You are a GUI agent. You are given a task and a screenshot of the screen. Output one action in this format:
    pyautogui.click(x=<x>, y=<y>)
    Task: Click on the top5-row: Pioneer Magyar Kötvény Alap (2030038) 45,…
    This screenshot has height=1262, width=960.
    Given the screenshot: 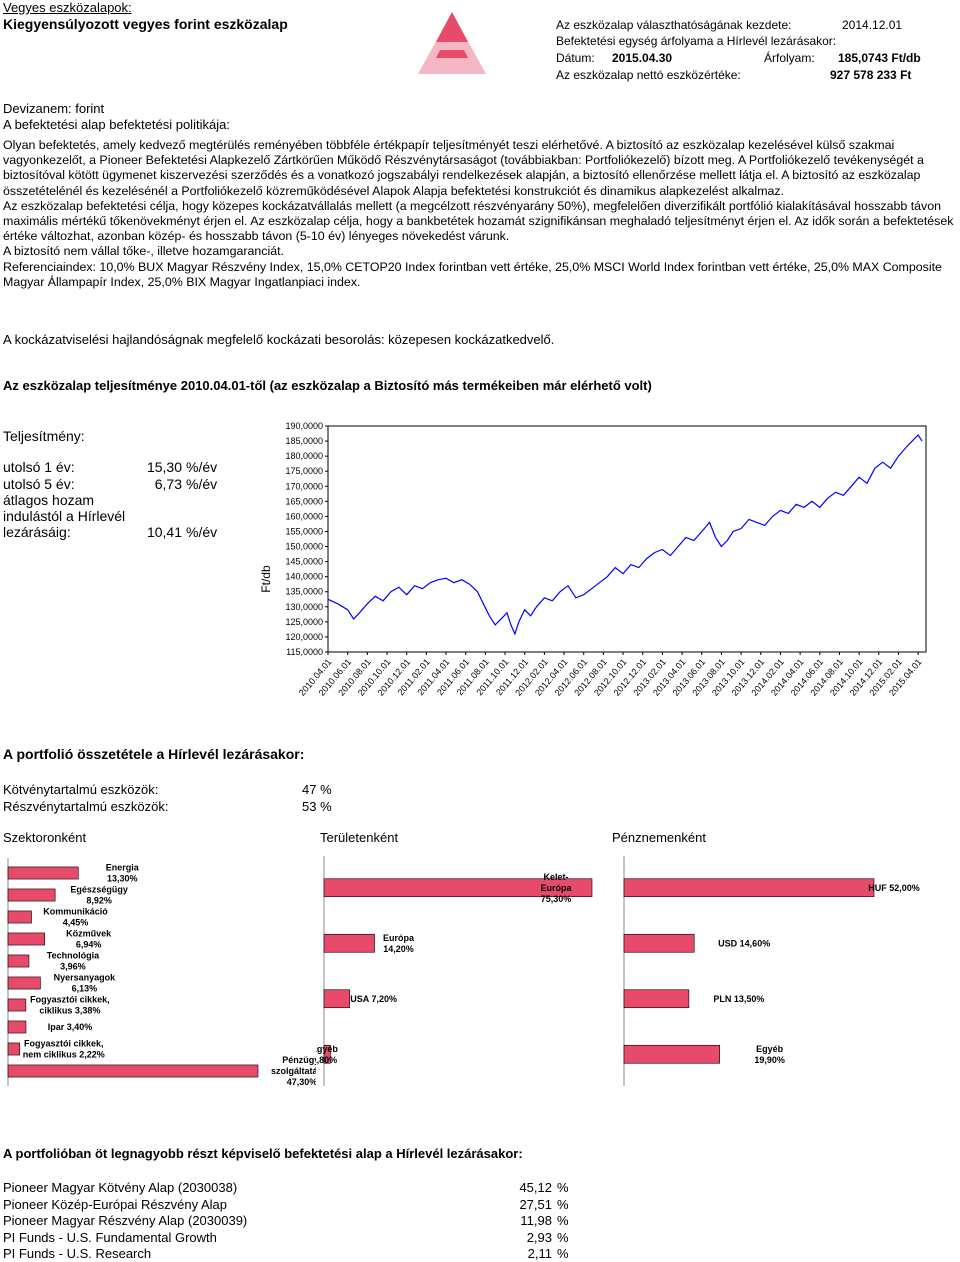 What is the action you would take?
    pyautogui.click(x=480, y=1188)
    